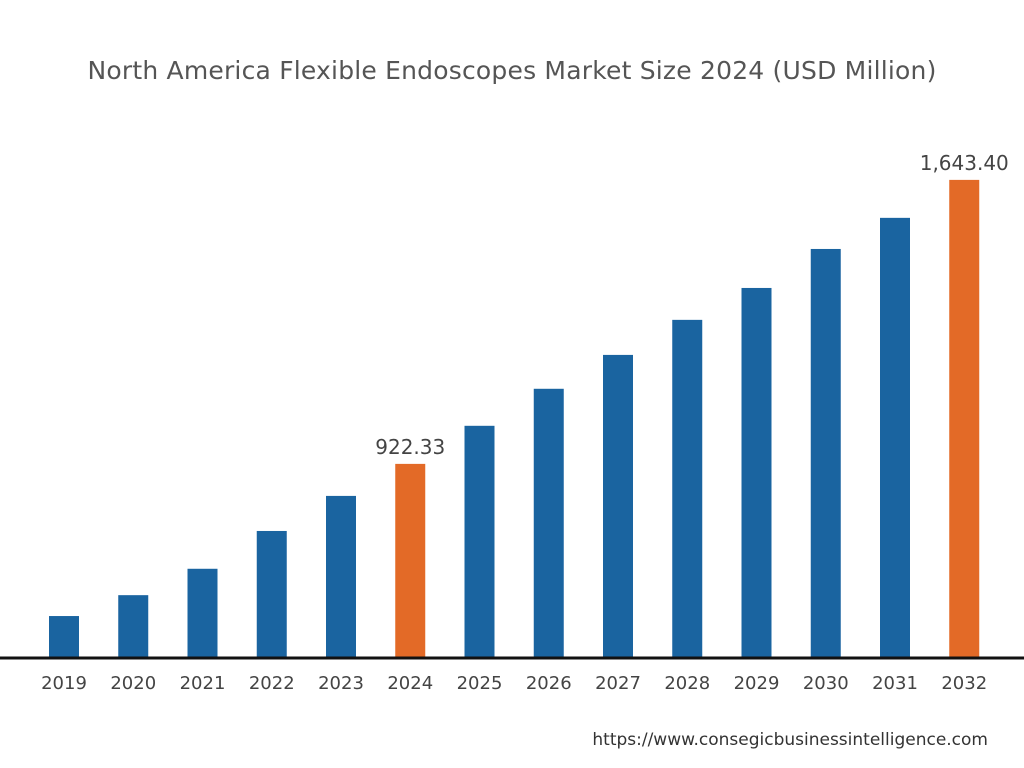 The height and width of the screenshot is (768, 1024). What do you see at coordinates (410, 683) in the screenshot?
I see `x-tick-label: 2024` at bounding box center [410, 683].